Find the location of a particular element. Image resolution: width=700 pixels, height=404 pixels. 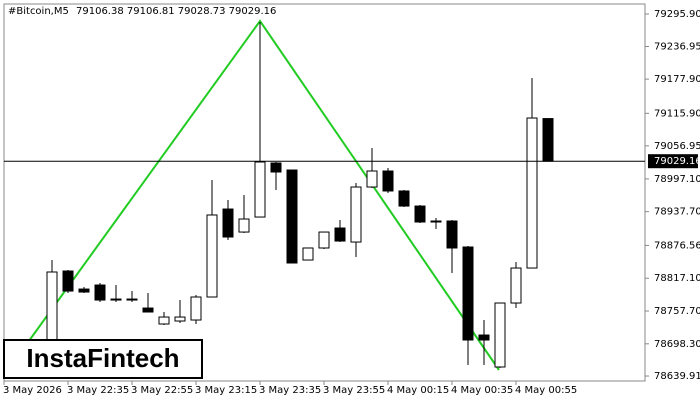

y-tick-label: 79056.95 is located at coordinates (677, 146).